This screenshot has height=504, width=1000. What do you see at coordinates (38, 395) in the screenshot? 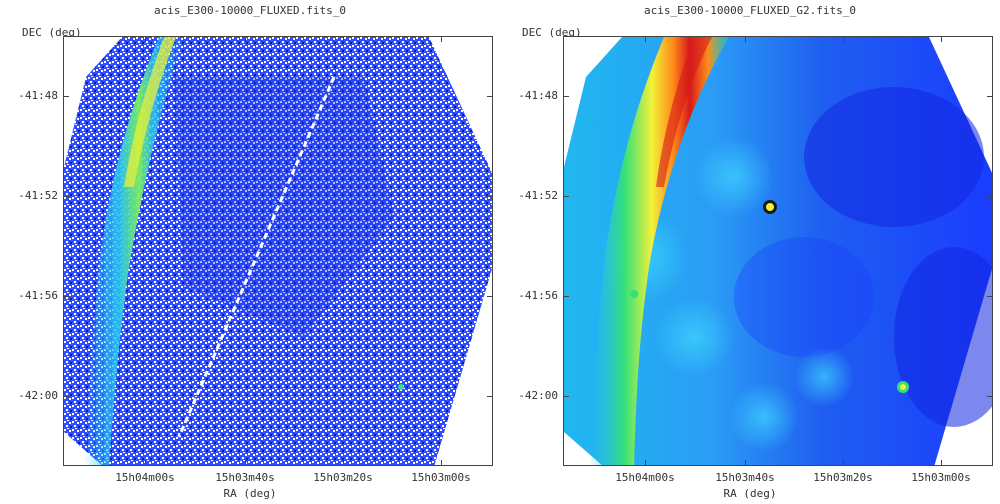
I see `left-ytick: -42:00` at bounding box center [38, 395].